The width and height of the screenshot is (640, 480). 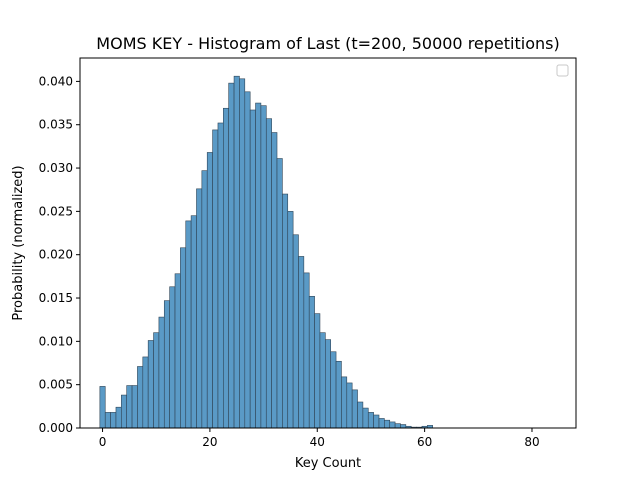 What do you see at coordinates (56, 168) in the screenshot?
I see `y-tick-label: 0.030` at bounding box center [56, 168].